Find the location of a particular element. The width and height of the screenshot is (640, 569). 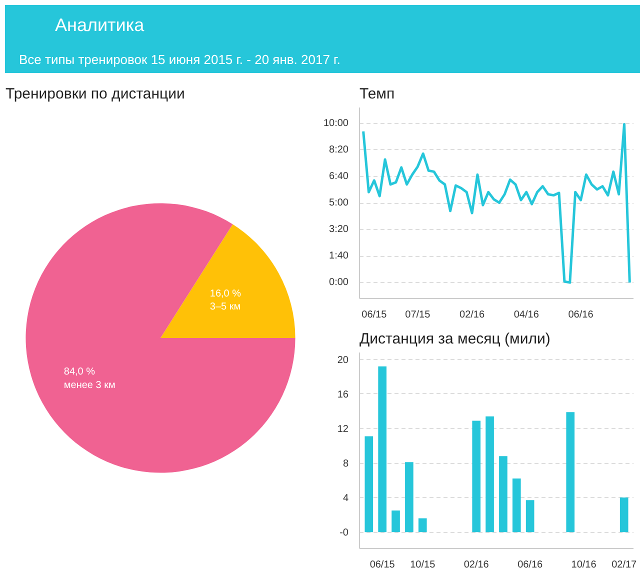

y-tick-label: 16 is located at coordinates (343, 394).